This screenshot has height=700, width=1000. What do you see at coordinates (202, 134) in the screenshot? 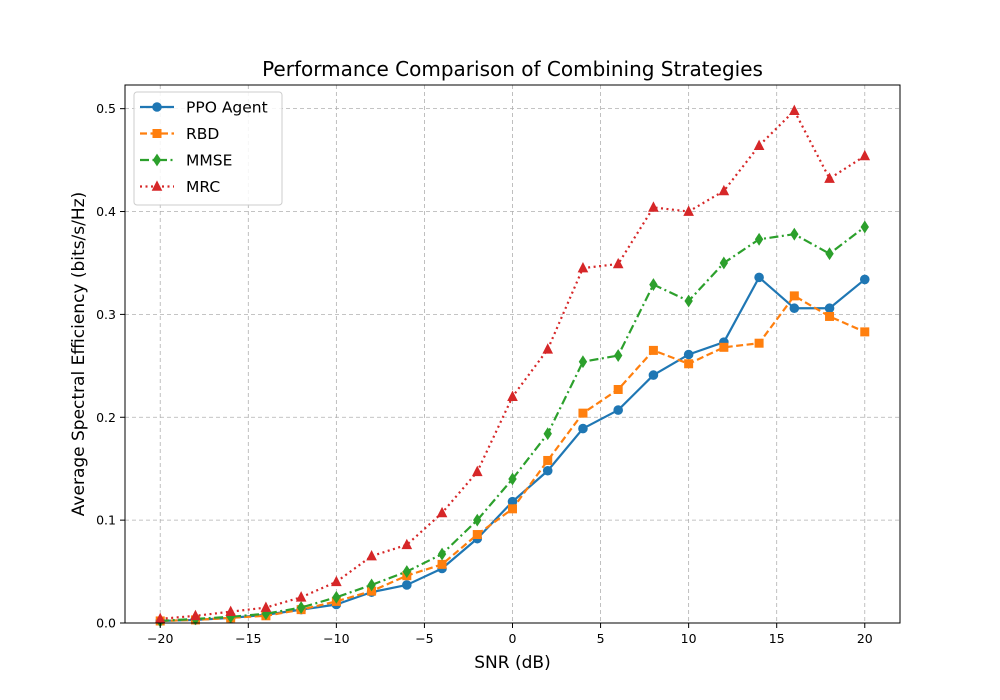
I see `legend-label: RBD` at bounding box center [202, 134].